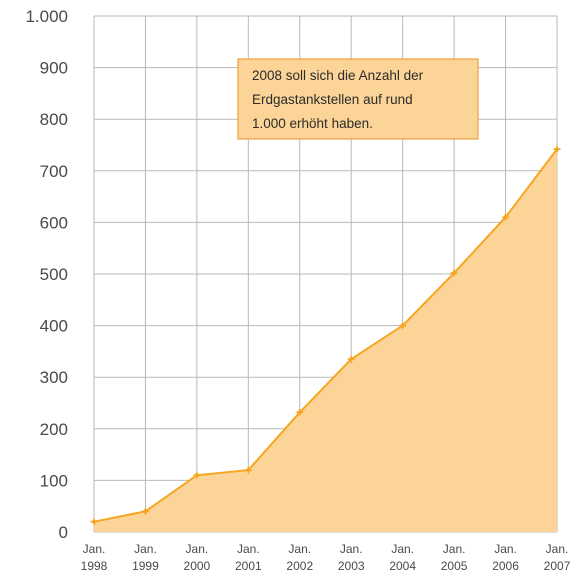  What do you see at coordinates (197, 566) in the screenshot?
I see `x-tick-label-year: 2000` at bounding box center [197, 566].